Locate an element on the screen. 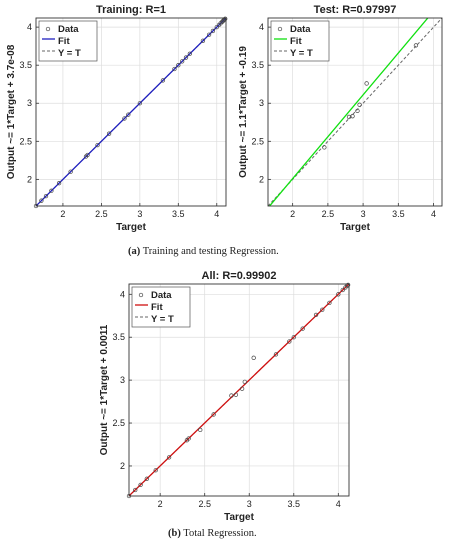 This screenshot has width=457, height=550. caption-a-text: Training and testing Regression. is located at coordinates (210, 251).